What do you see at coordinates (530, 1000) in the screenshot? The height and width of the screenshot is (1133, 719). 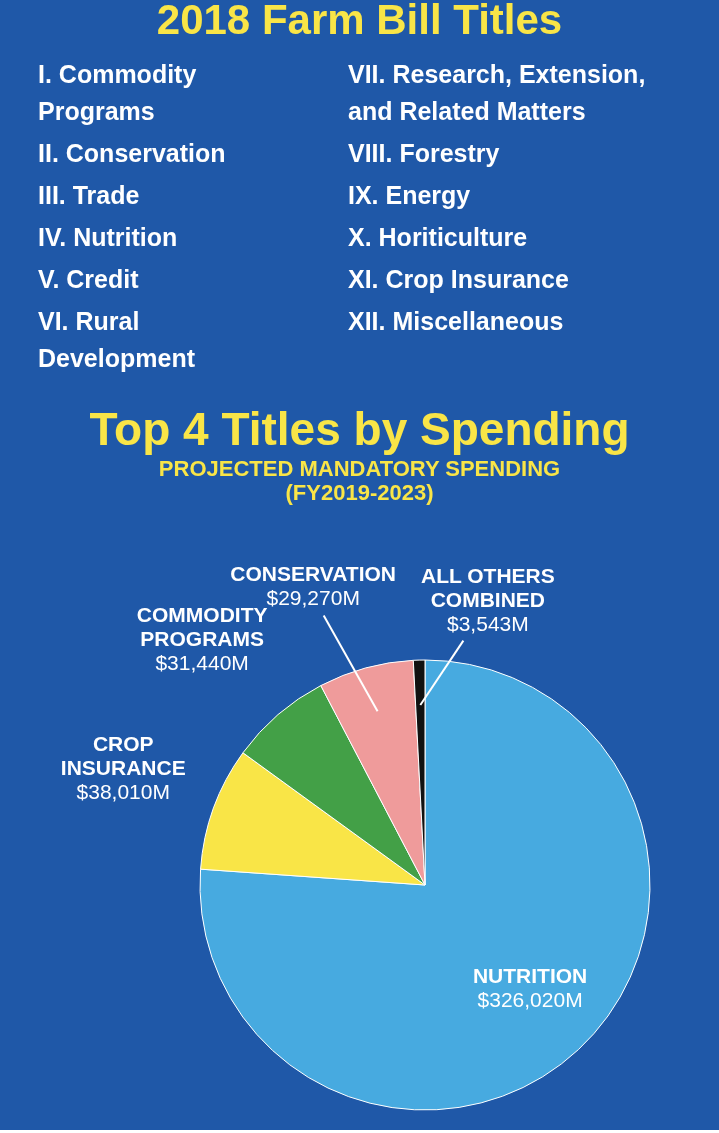 I see `data-label: $326,020M` at bounding box center [530, 1000].